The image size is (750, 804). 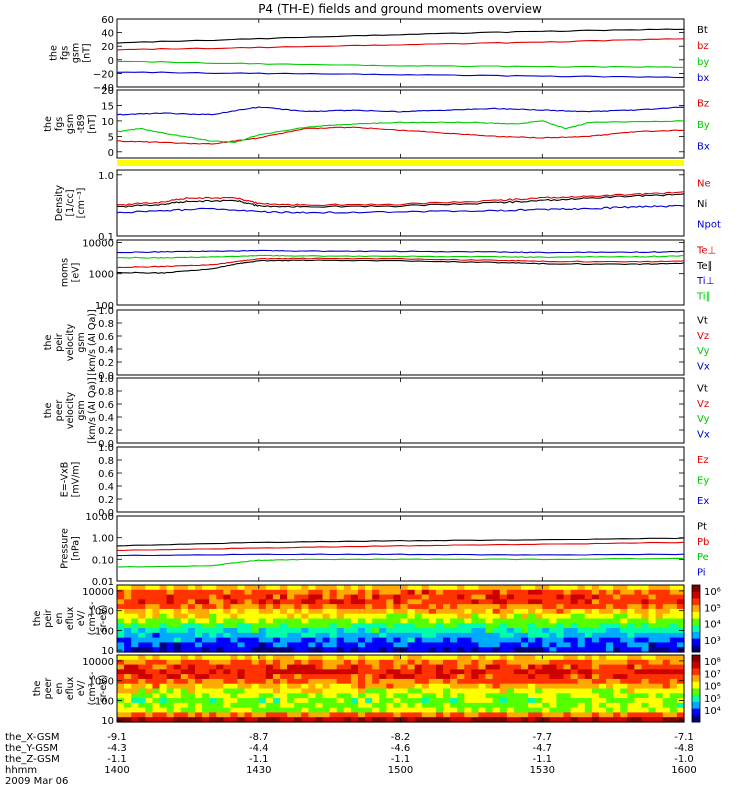 What do you see at coordinates (106, 513) in the screenshot?
I see `y-tick-label: 0.0` at bounding box center [106, 513].